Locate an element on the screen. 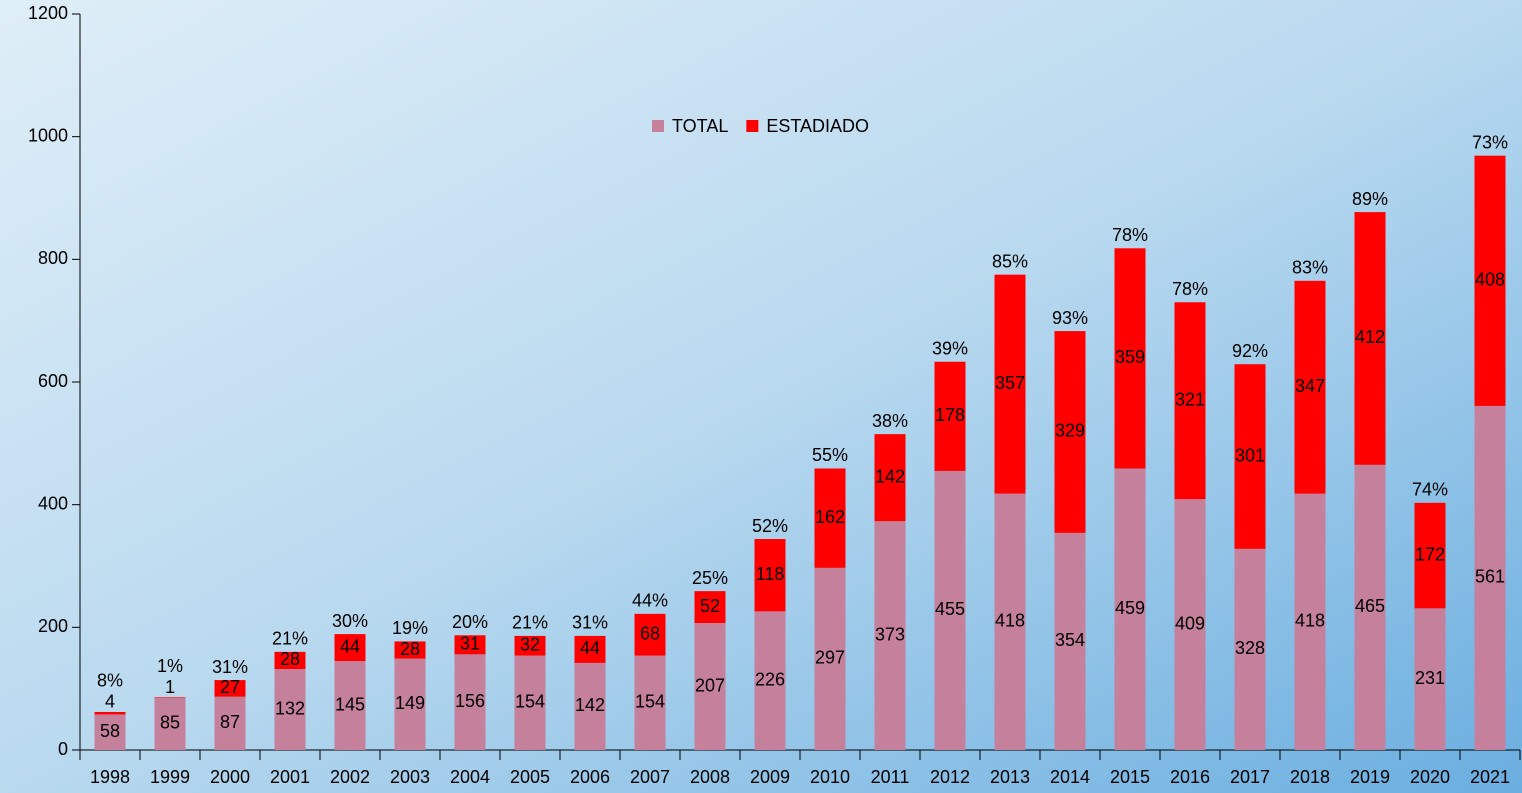 This screenshot has height=793, width=1522. data-label: 561 is located at coordinates (1490, 577).